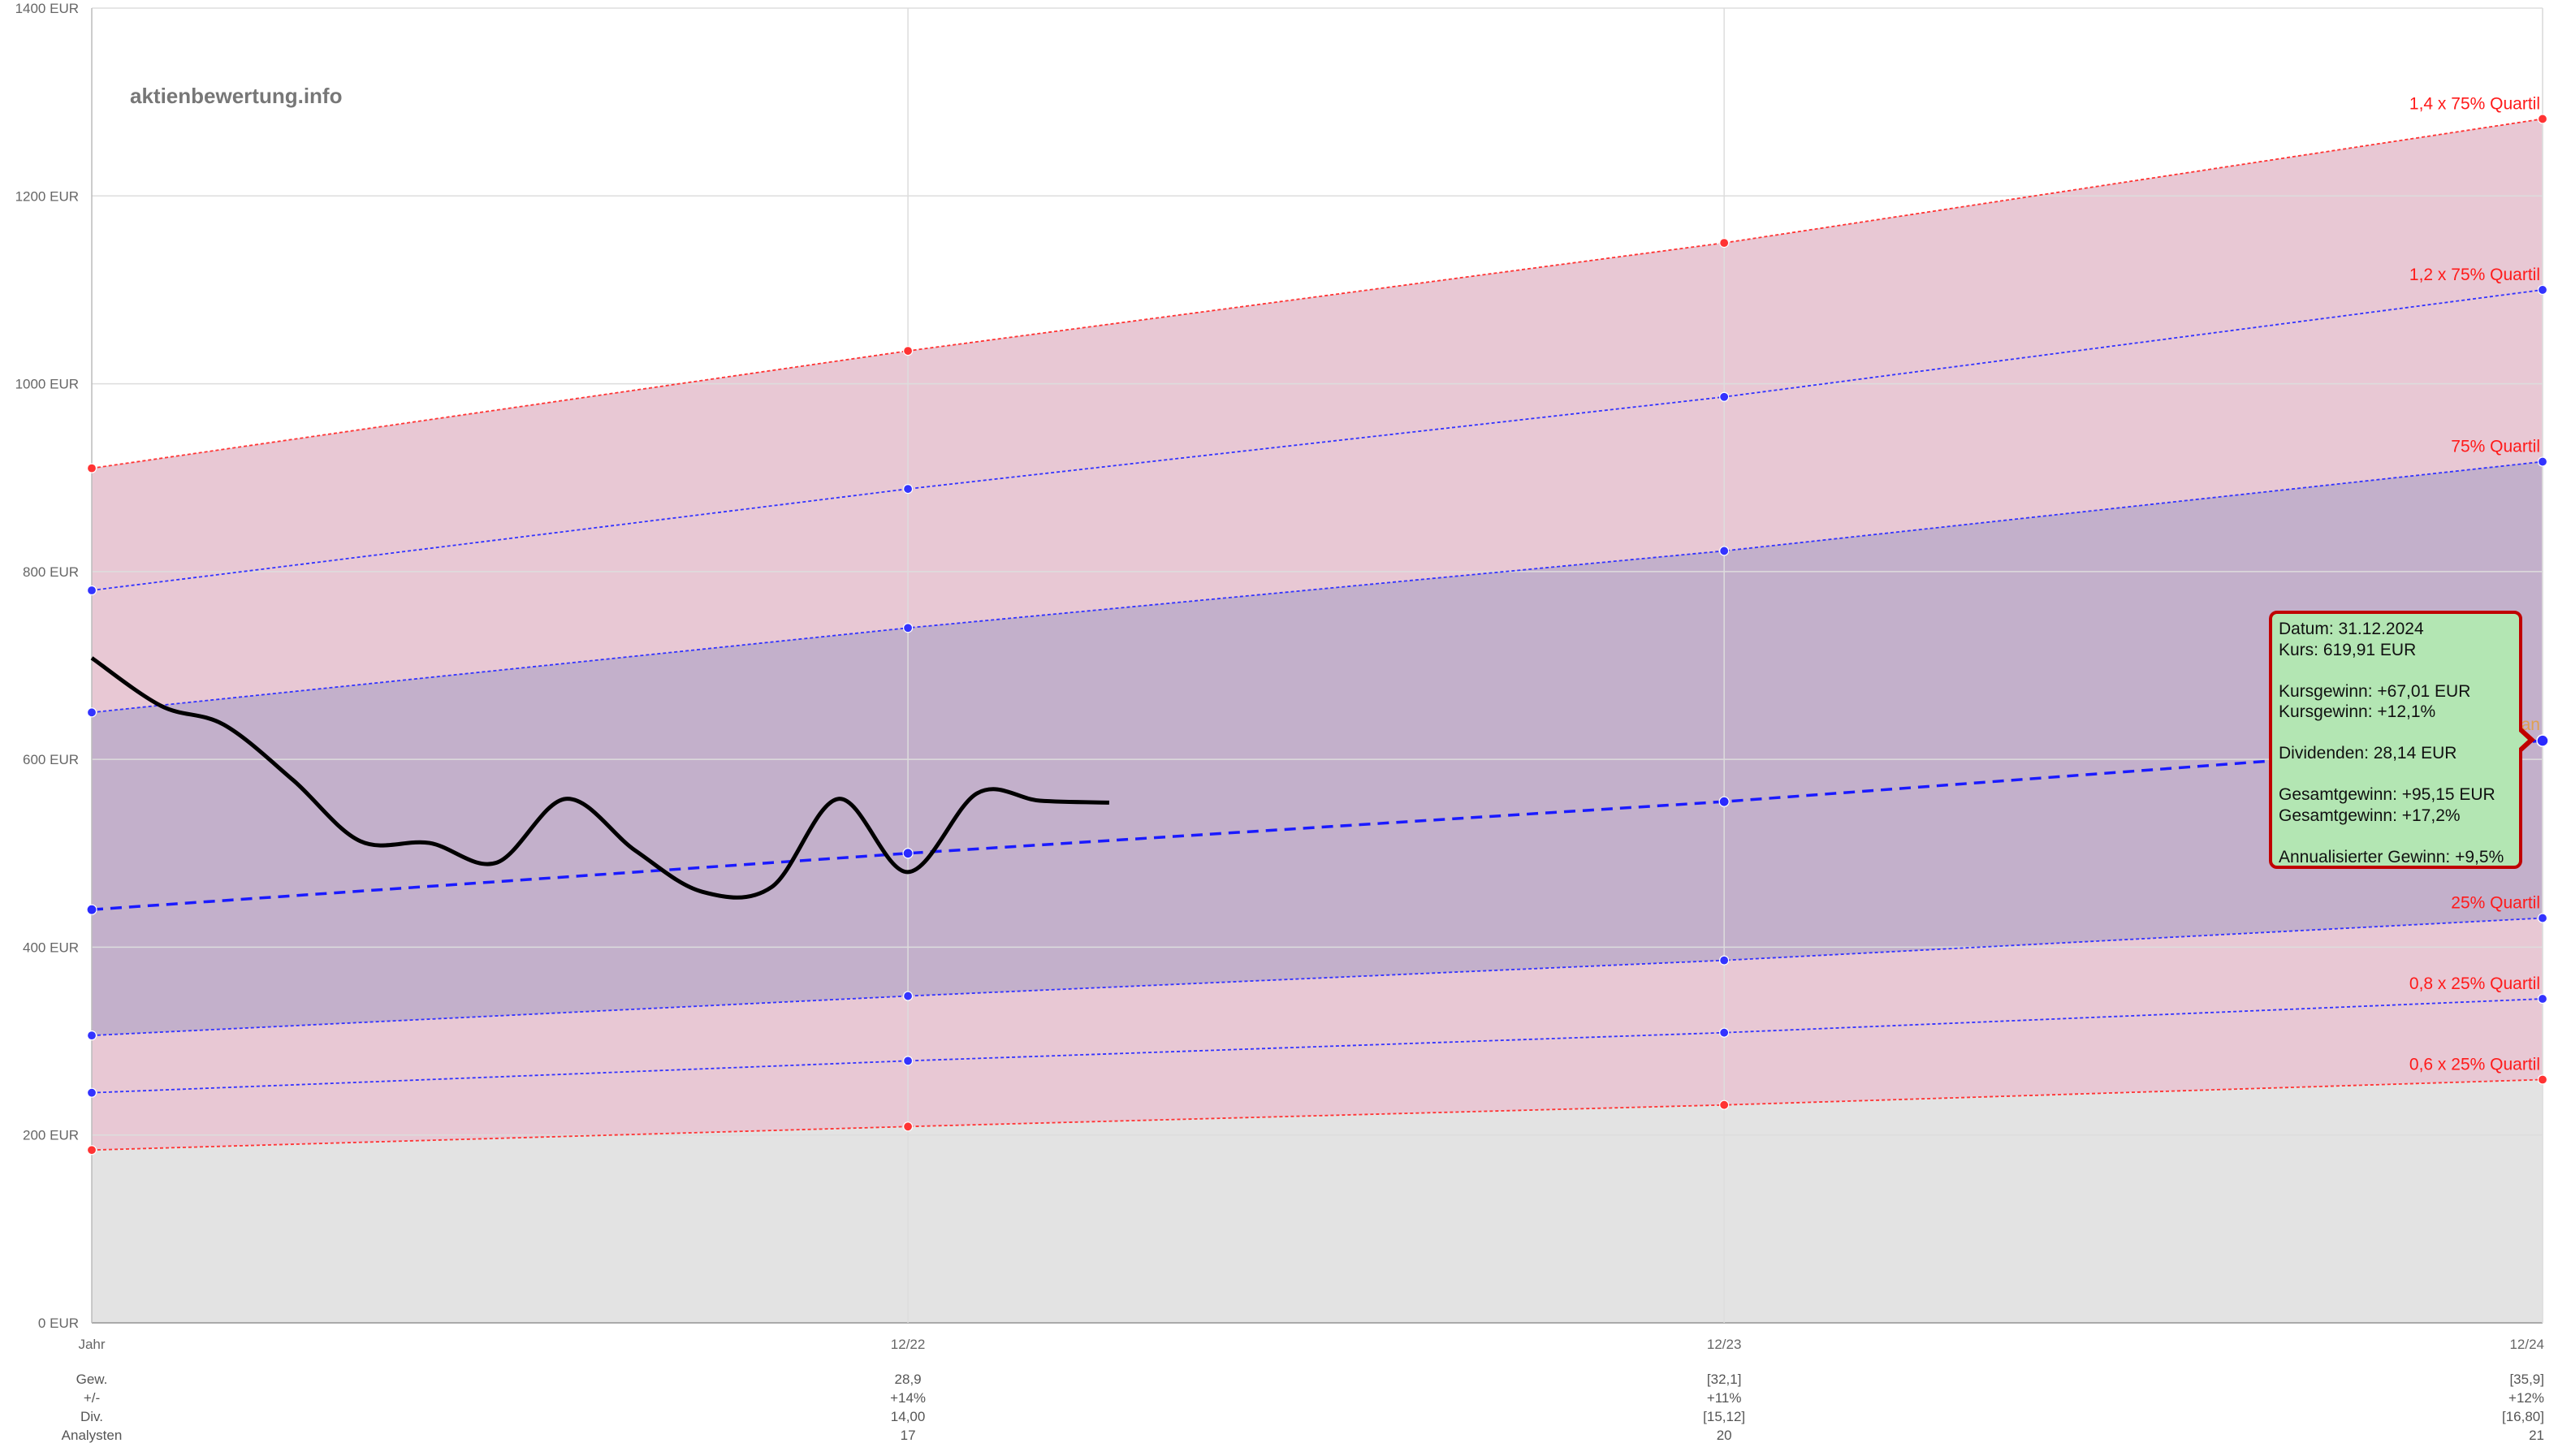  I want to click on tooltip-line: Kursgewinn: +12,1%, so click(2358, 711).